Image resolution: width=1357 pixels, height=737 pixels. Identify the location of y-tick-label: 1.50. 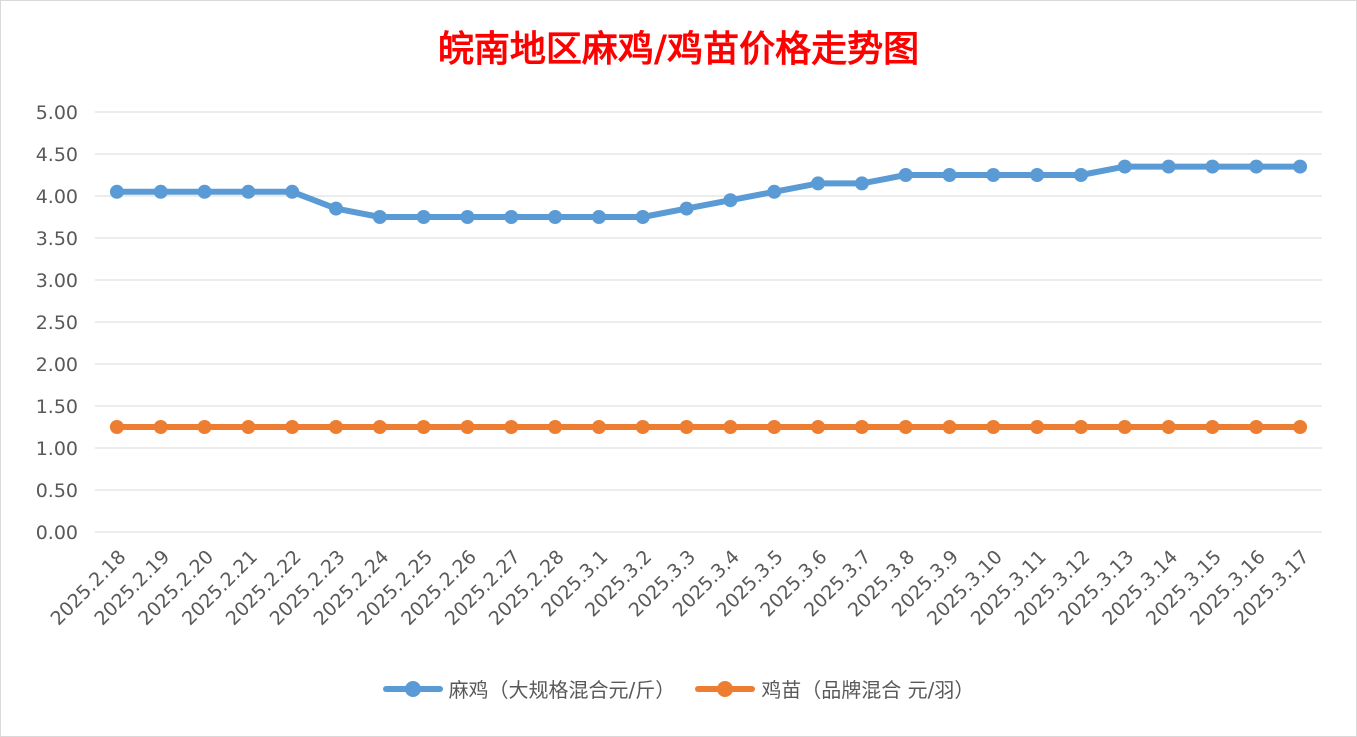
(57, 407).